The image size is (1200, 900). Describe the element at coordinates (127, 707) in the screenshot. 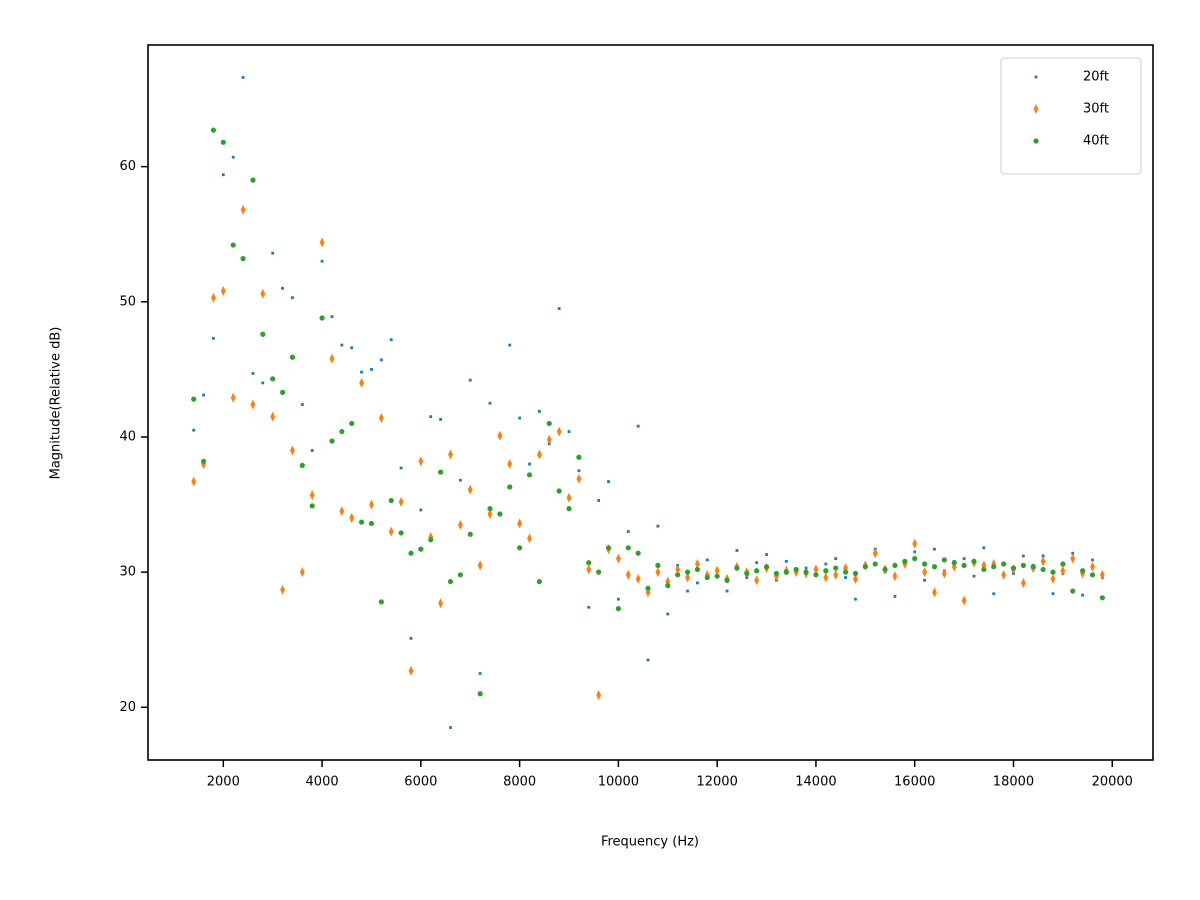

I see `y-tick-label: 20` at that location.